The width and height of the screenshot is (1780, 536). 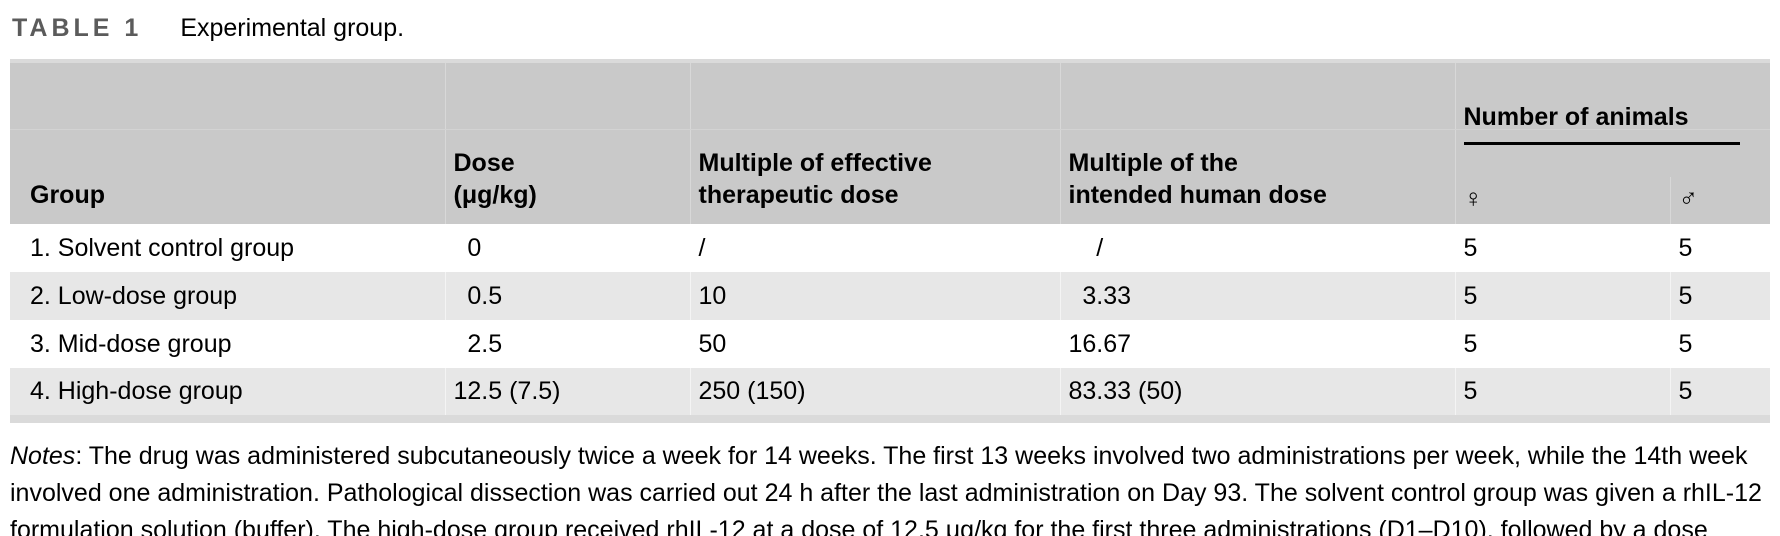 What do you see at coordinates (134, 295) in the screenshot?
I see `cell-group: 2. Low-dose group` at bounding box center [134, 295].